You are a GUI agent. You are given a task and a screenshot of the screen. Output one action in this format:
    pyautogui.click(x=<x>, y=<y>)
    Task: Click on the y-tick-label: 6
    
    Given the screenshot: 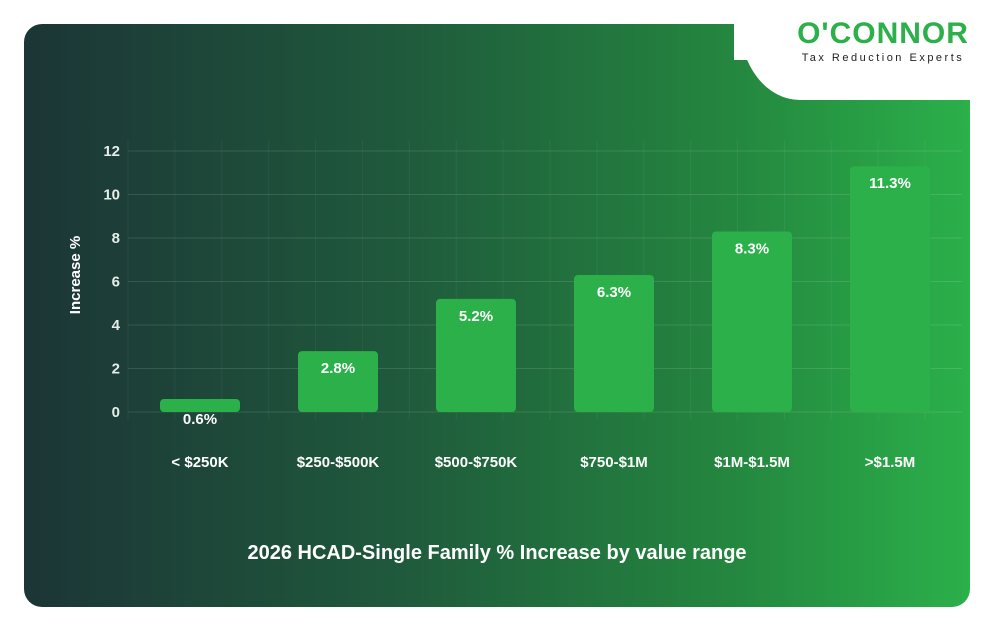 What is the action you would take?
    pyautogui.click(x=116, y=282)
    